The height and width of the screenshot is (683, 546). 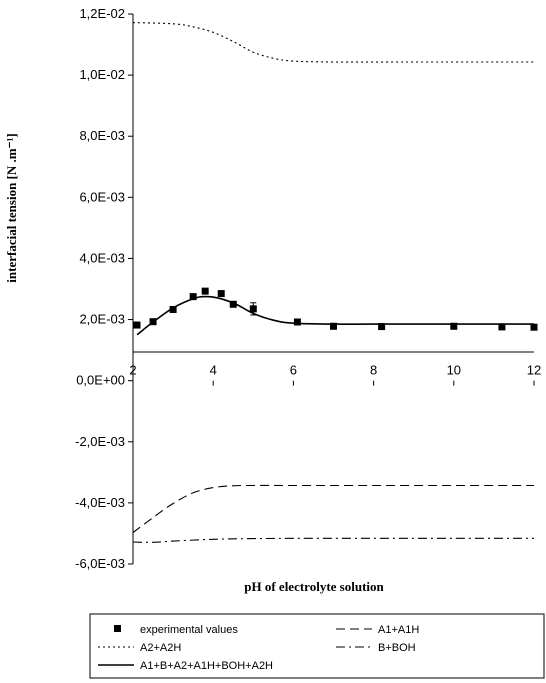 What do you see at coordinates (102, 13) in the screenshot?
I see `y-tick-label: 1,2E-02` at bounding box center [102, 13].